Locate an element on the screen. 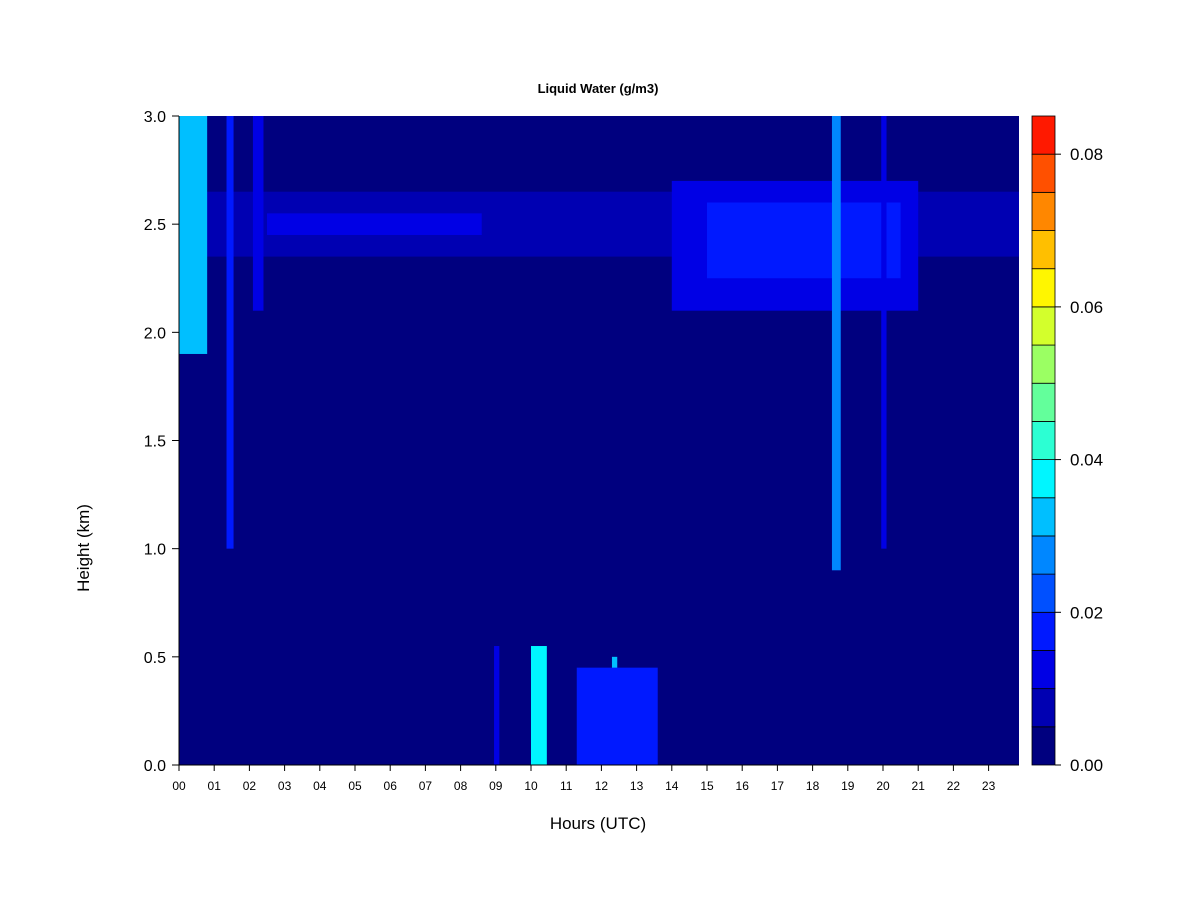  x-tick-label: 00 is located at coordinates (179, 786).